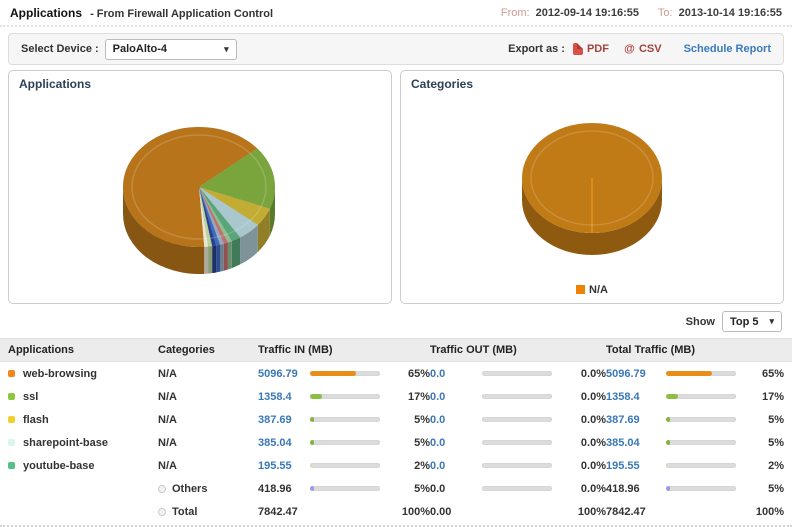 The height and width of the screenshot is (527, 792). I want to click on total-traffic-value: 195.55, so click(623, 465).